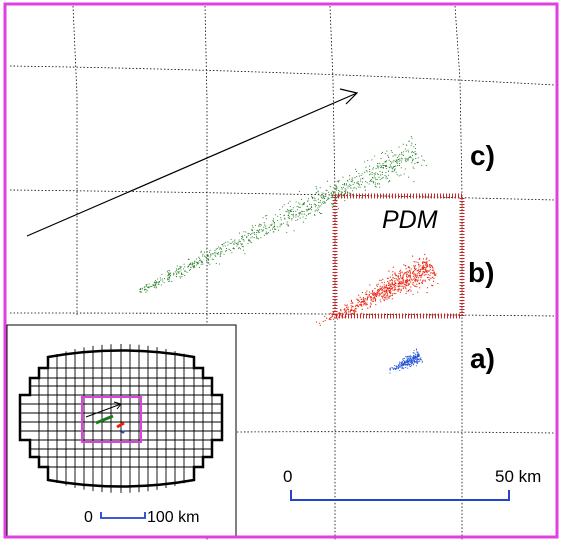 The height and width of the screenshot is (542, 564). Describe the element at coordinates (287, 476) in the screenshot. I see `scale-bar-start-label: 0` at that location.